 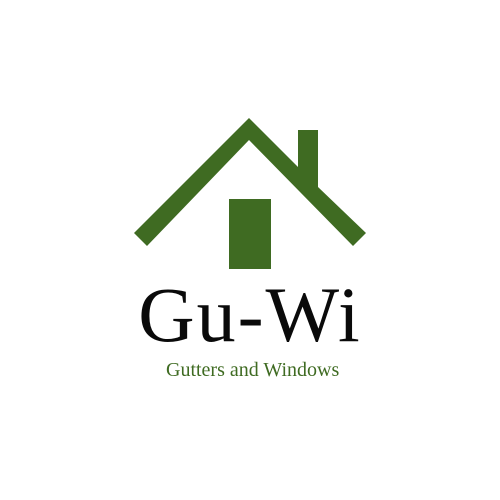 What do you see at coordinates (250, 234) in the screenshot?
I see `door` at bounding box center [250, 234].